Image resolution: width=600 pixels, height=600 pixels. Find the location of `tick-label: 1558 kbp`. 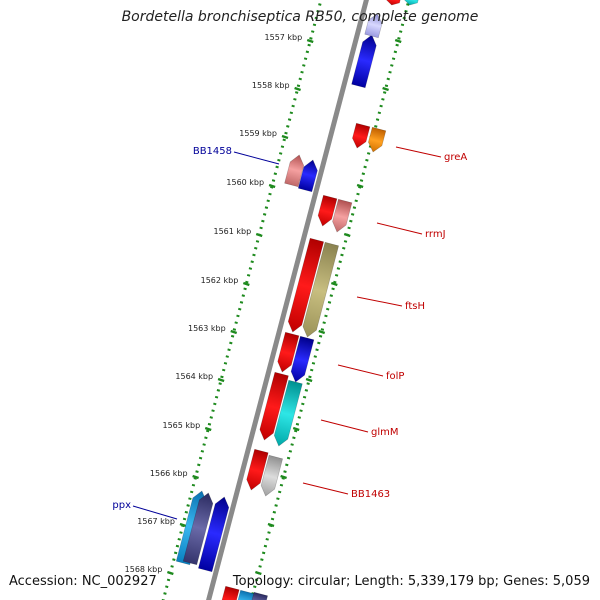

tick-label: 1558 kbp is located at coordinates (271, 85).